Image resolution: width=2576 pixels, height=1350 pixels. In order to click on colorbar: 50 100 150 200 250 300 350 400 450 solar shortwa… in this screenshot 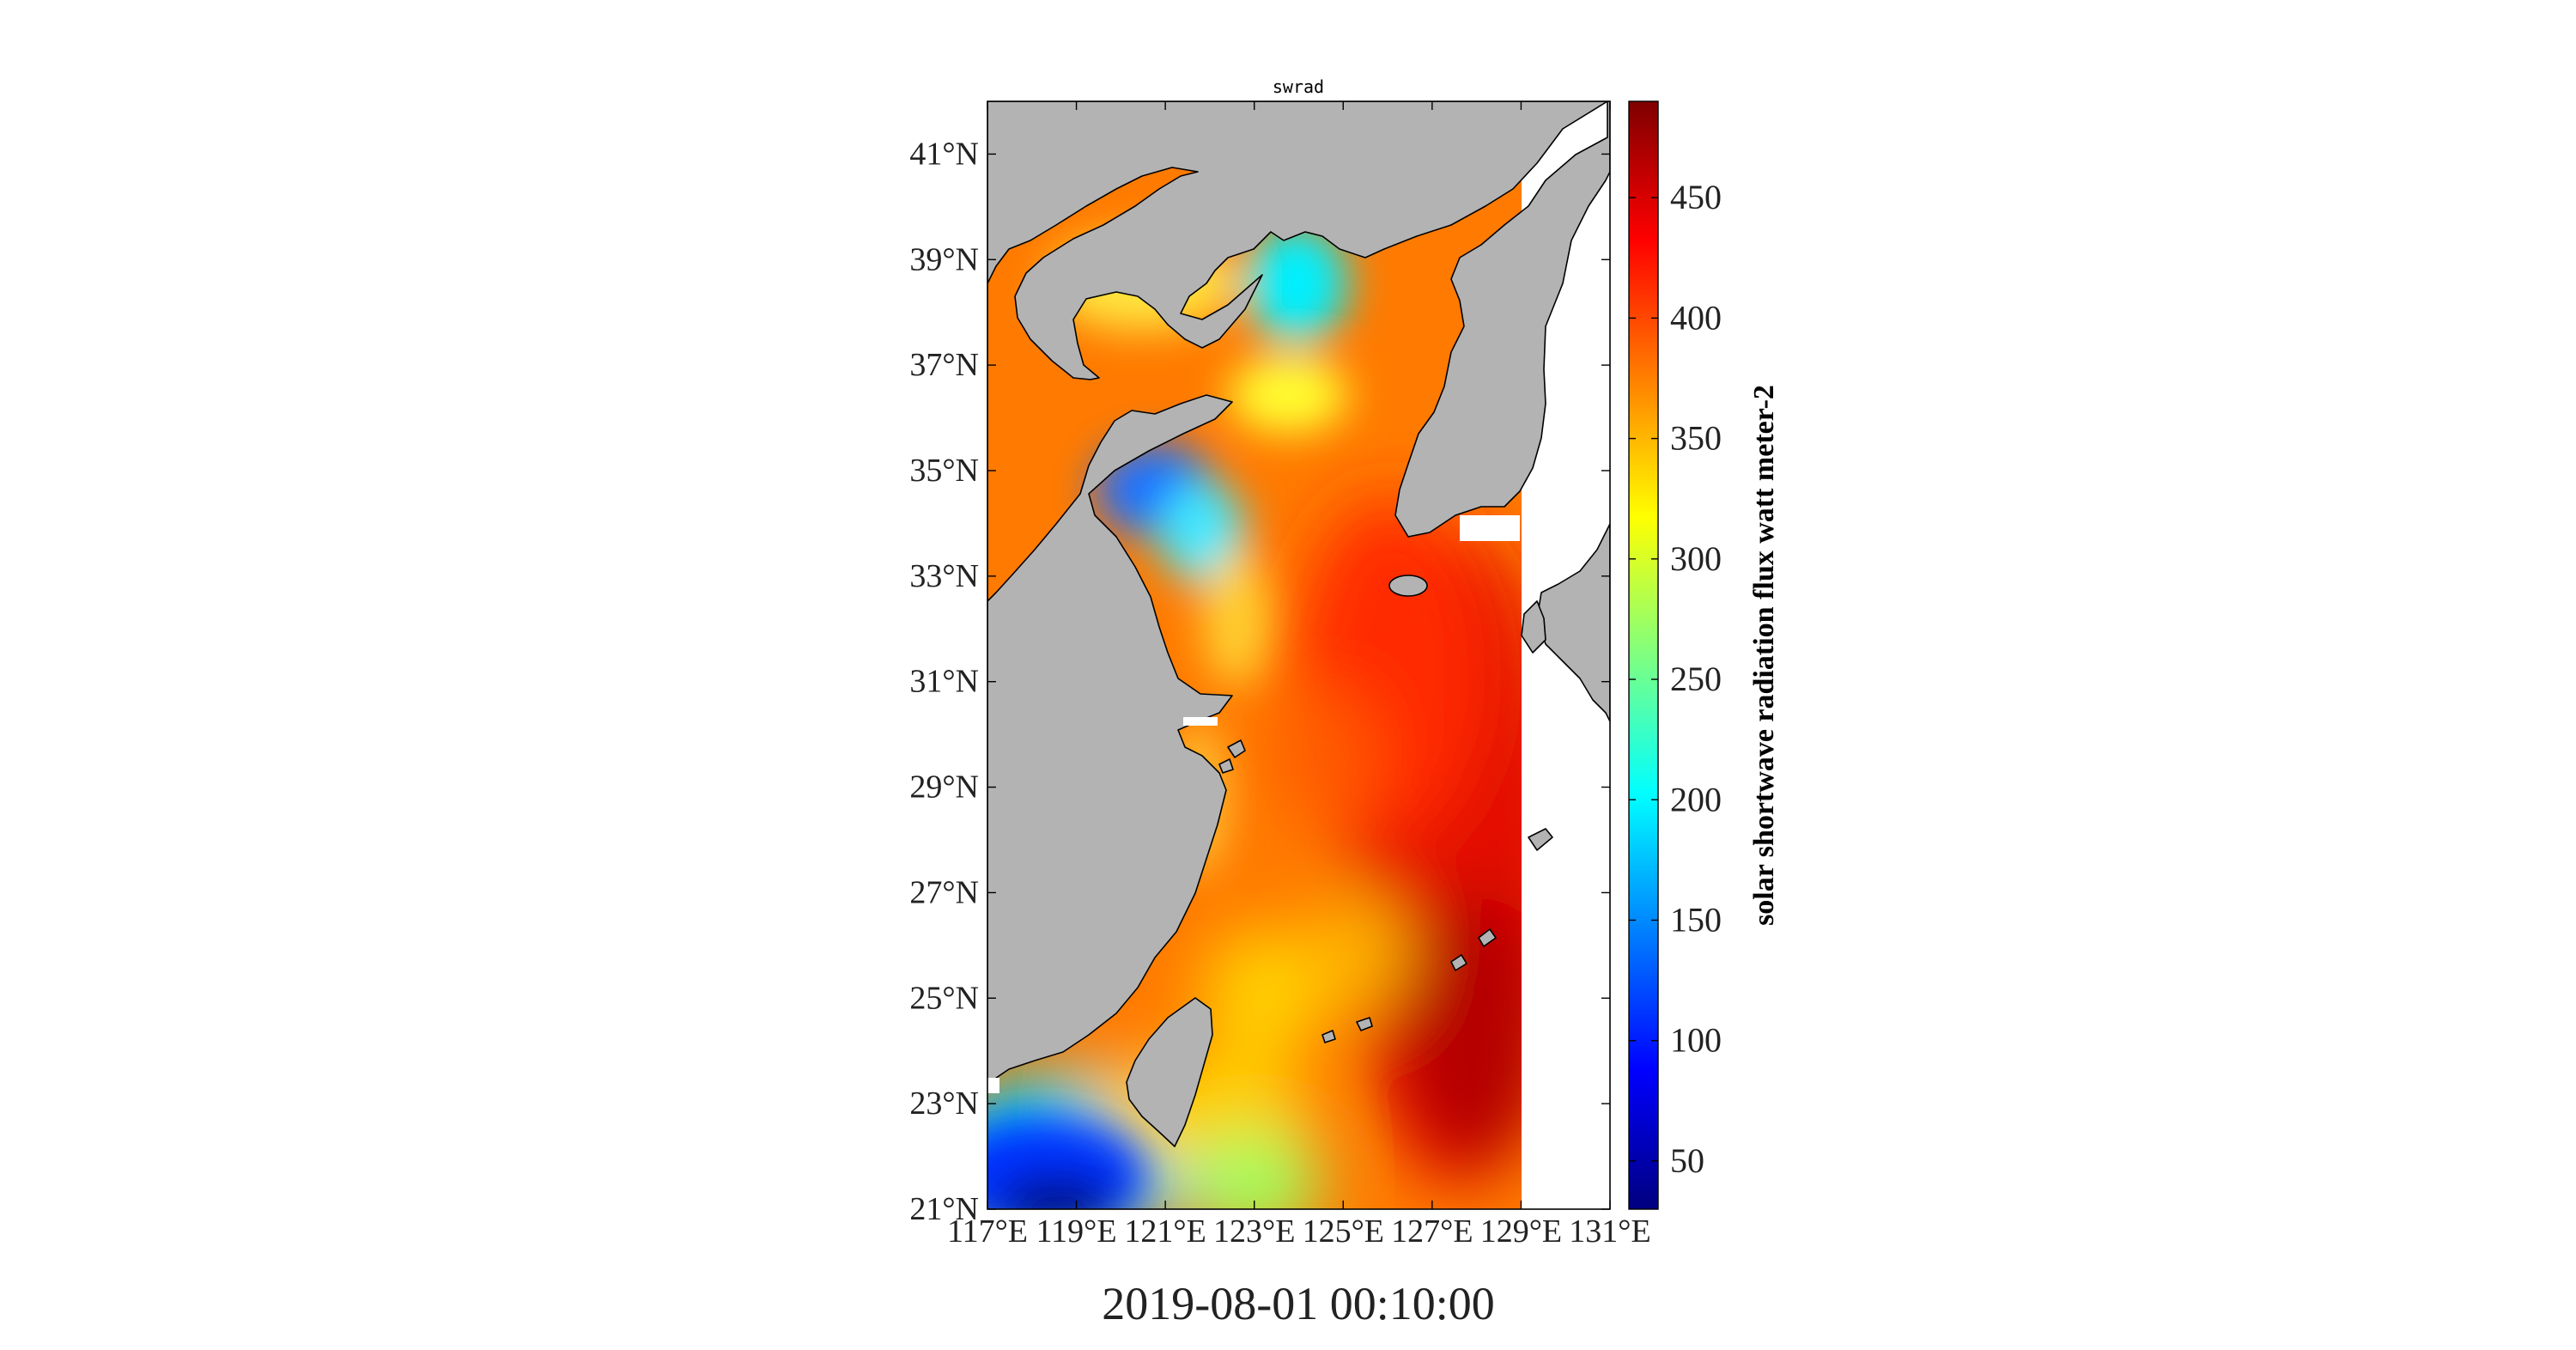, I will do `click(1704, 655)`.